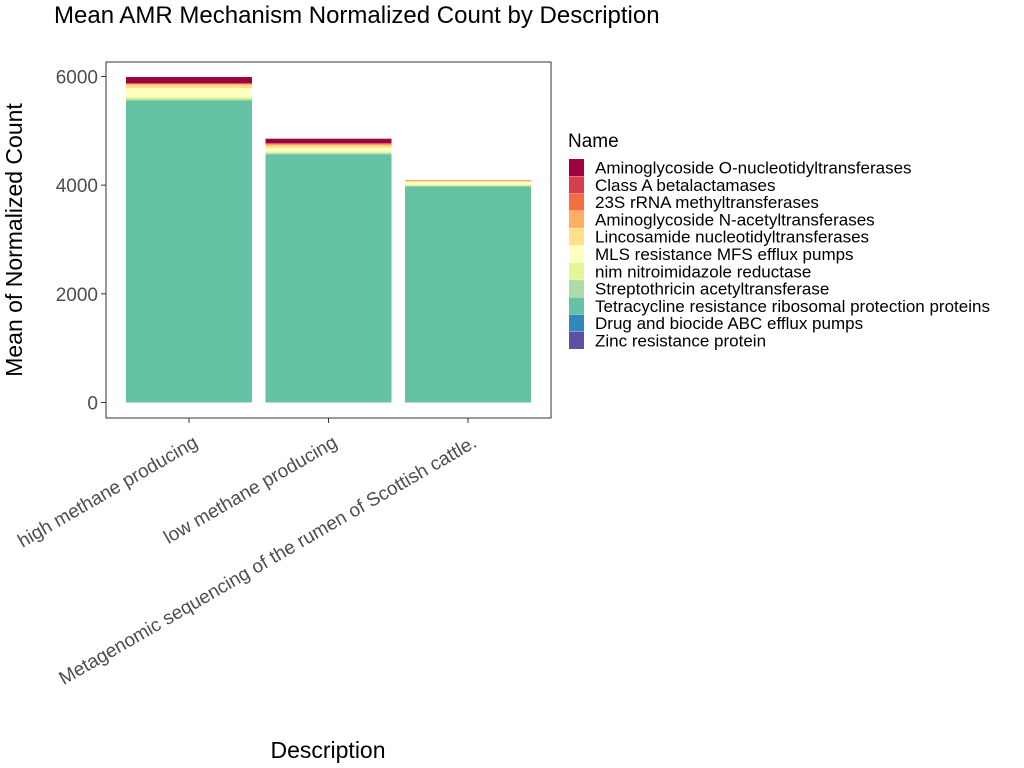 The image size is (1024, 768). What do you see at coordinates (735, 219) in the screenshot?
I see `legend-label: Aminoglycoside N-acetyltransferases` at bounding box center [735, 219].